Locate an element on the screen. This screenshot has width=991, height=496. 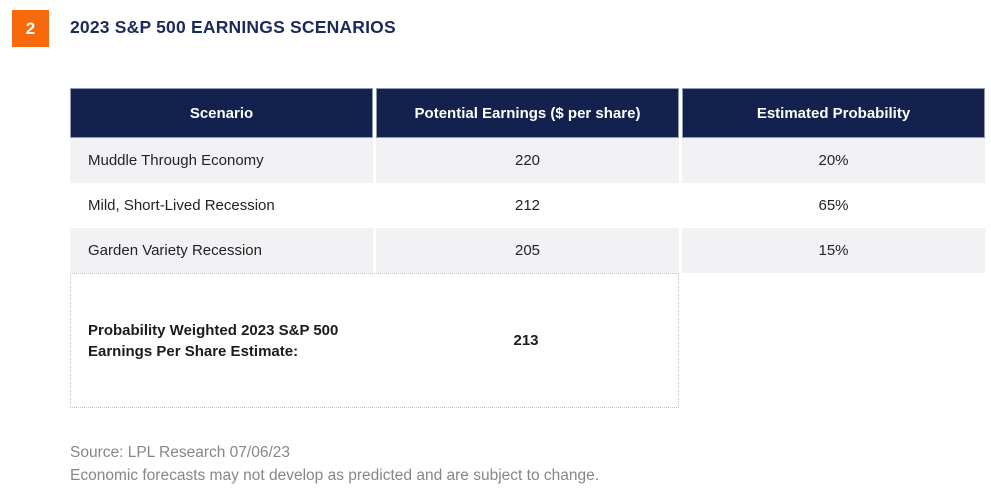
earnings-cell: 220 is located at coordinates (527, 160).